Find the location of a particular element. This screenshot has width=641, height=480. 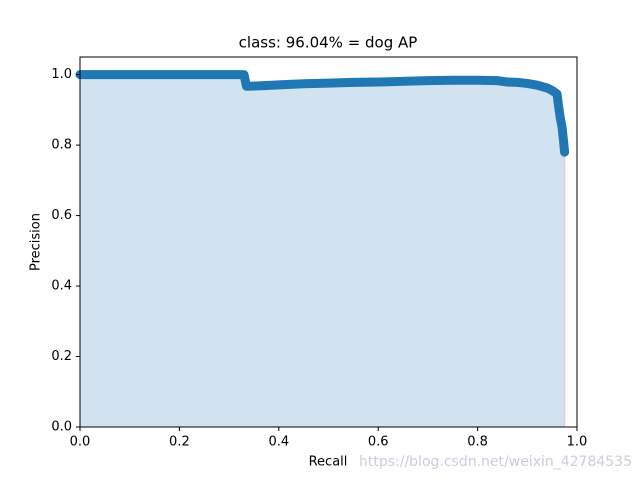

pr-curve is located at coordinates (322, 113).